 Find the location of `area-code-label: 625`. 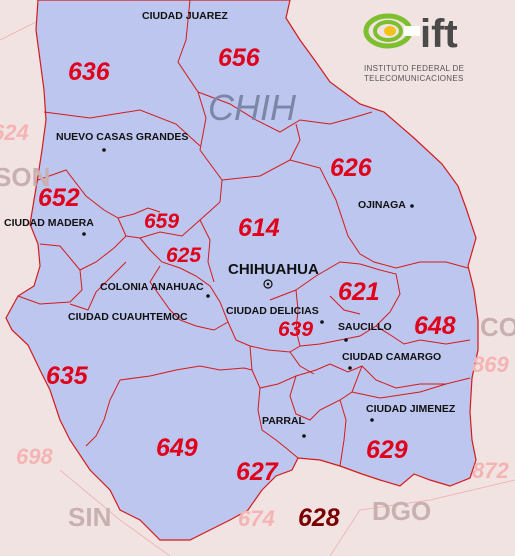

area-code-label: 625 is located at coordinates (183, 255).